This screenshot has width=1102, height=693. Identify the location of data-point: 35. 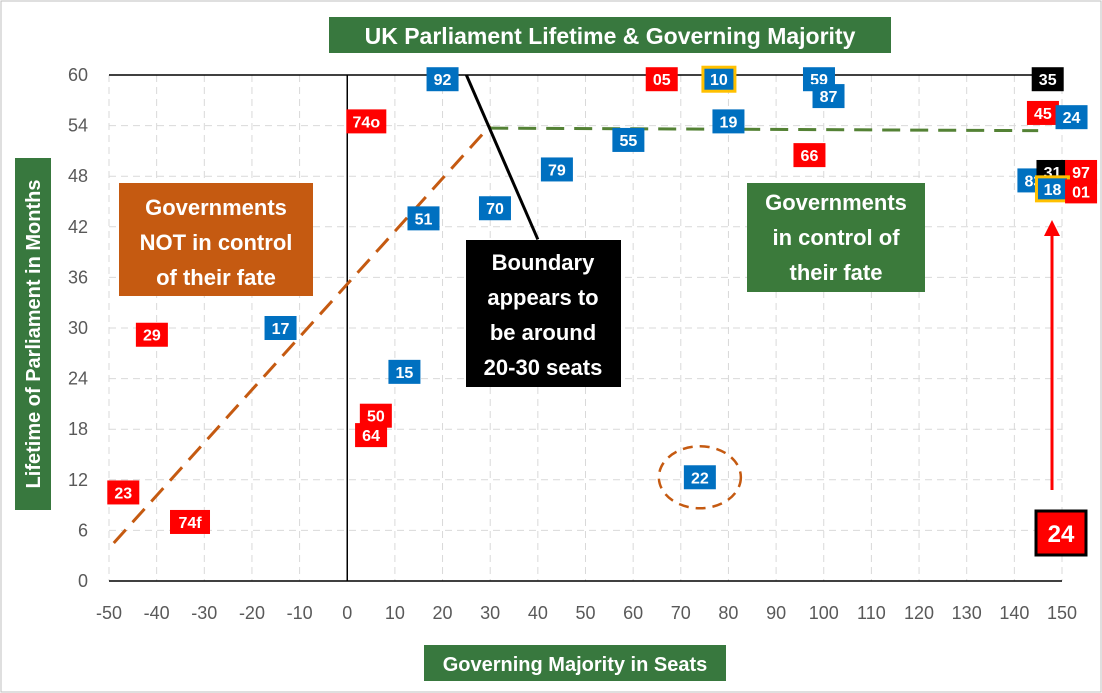
(1047, 79).